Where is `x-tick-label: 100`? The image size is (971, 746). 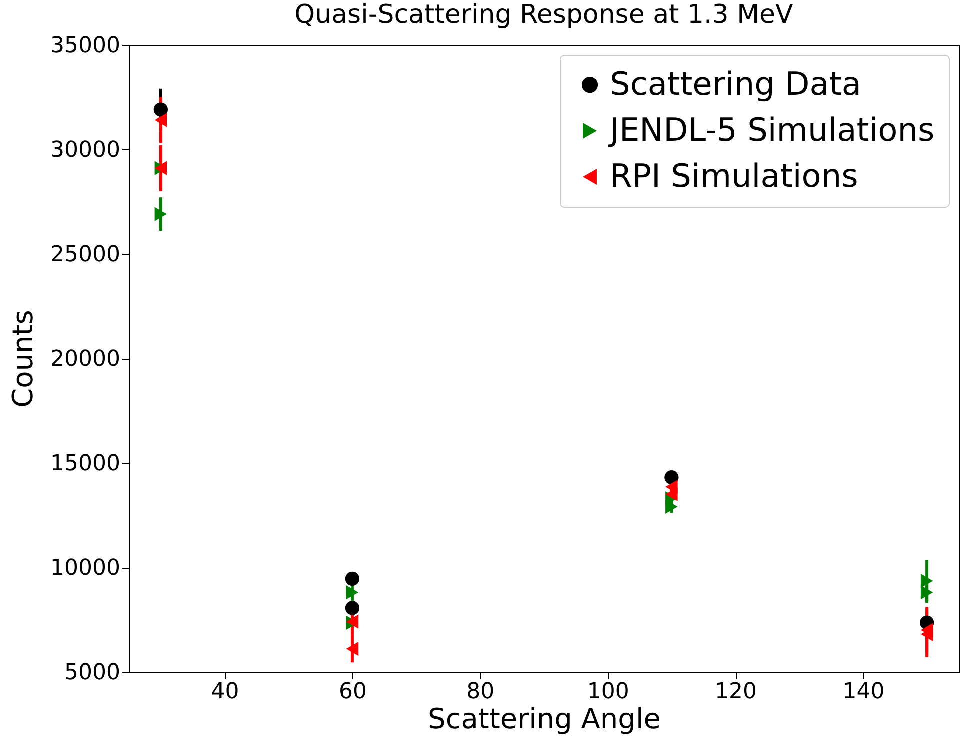
x-tick-label: 100 is located at coordinates (608, 692).